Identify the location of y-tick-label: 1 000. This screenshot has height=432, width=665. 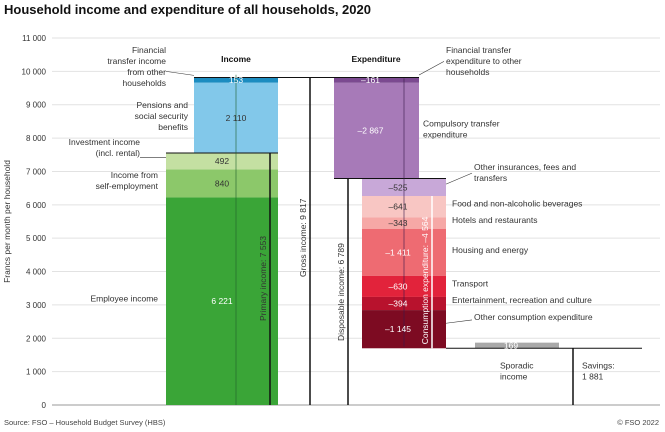
(36, 372).